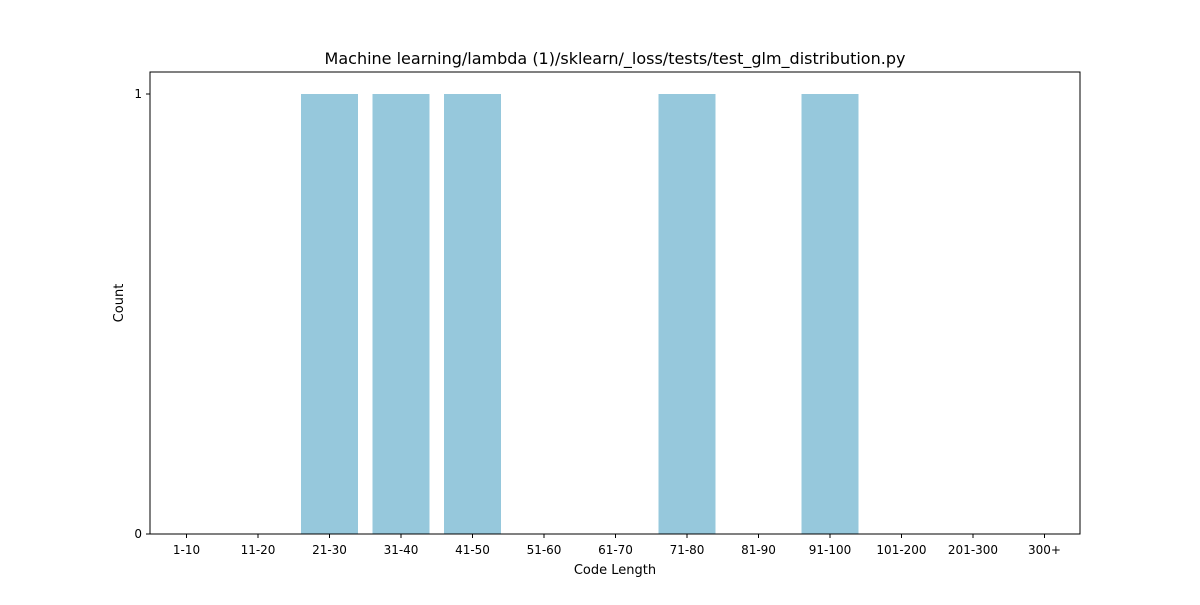  What do you see at coordinates (142, 314) in the screenshot?
I see `y-axis-ticks: 01` at bounding box center [142, 314].